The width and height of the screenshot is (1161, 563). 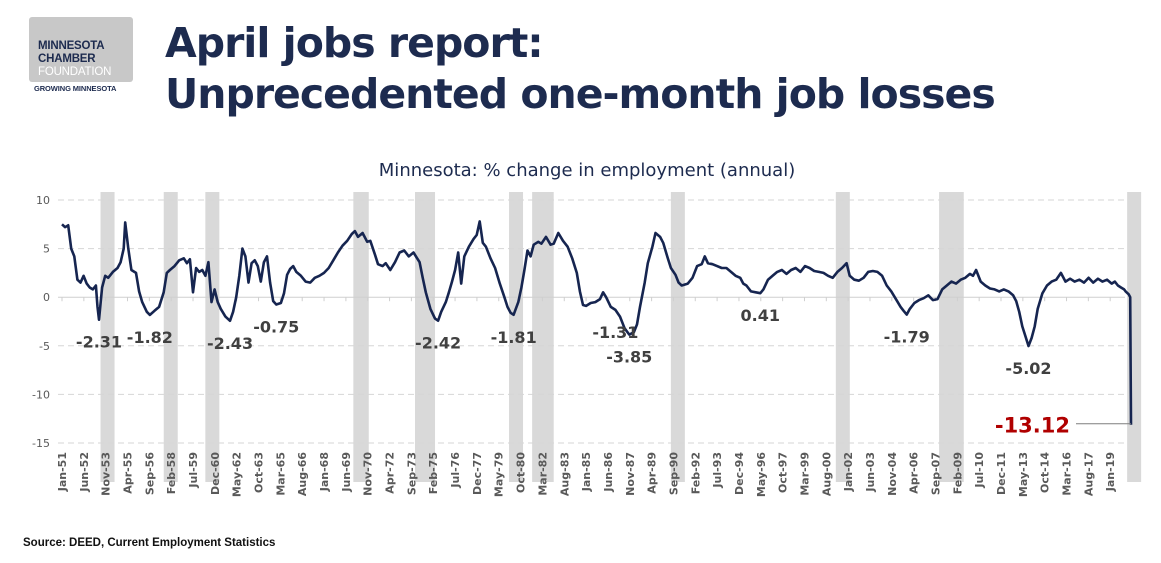 What do you see at coordinates (804, 474) in the screenshot?
I see `x-tick-label: Mar-99` at bounding box center [804, 474].